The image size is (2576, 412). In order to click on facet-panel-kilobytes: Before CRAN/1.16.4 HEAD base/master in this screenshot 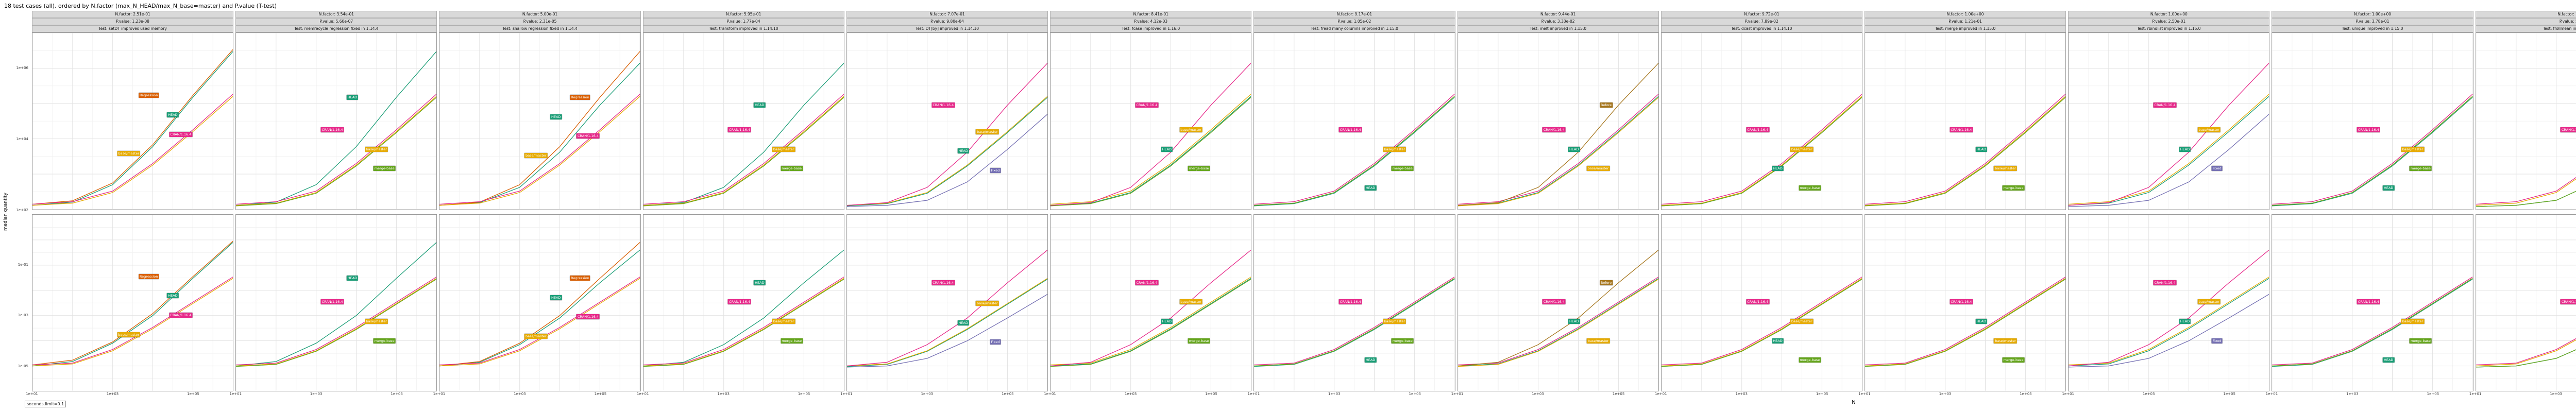, I will do `click(1558, 121)`.